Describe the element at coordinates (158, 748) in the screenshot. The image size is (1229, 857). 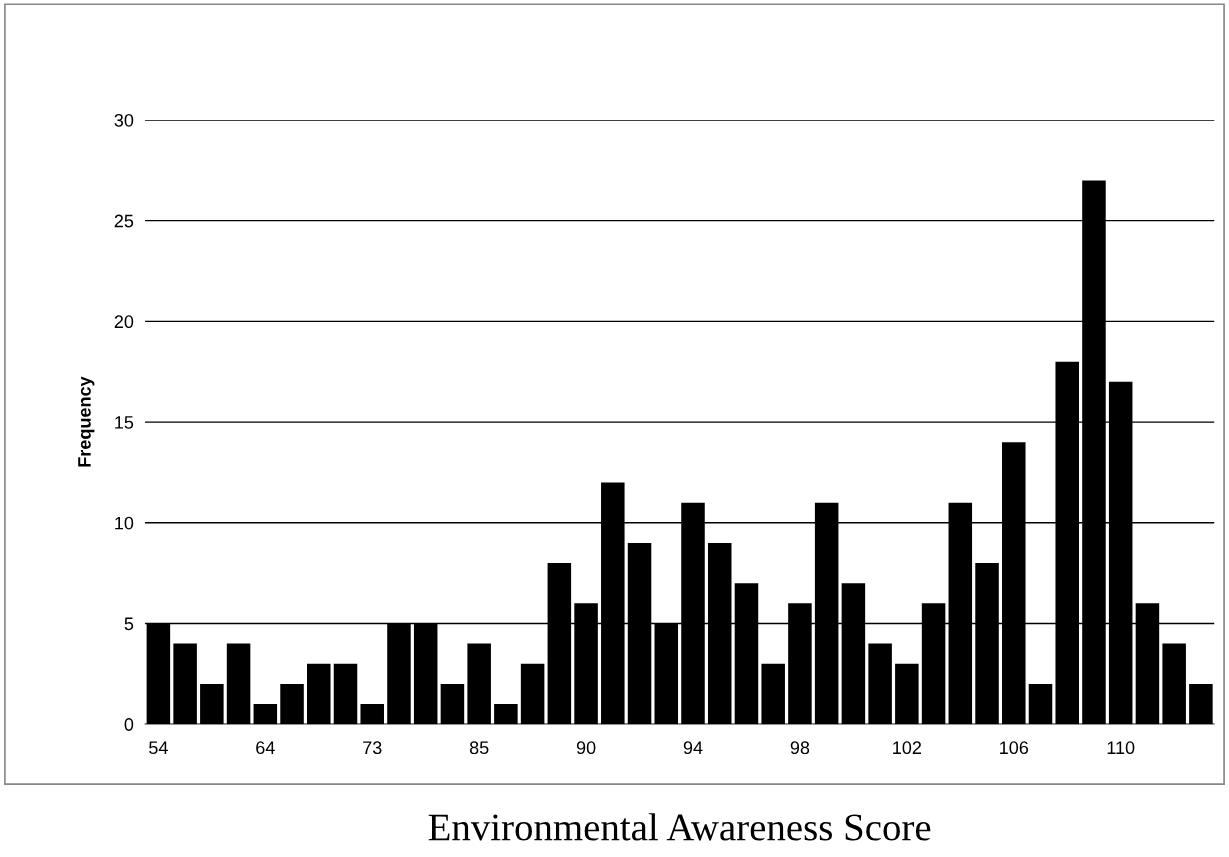
I see `x-tick-label: 54` at that location.